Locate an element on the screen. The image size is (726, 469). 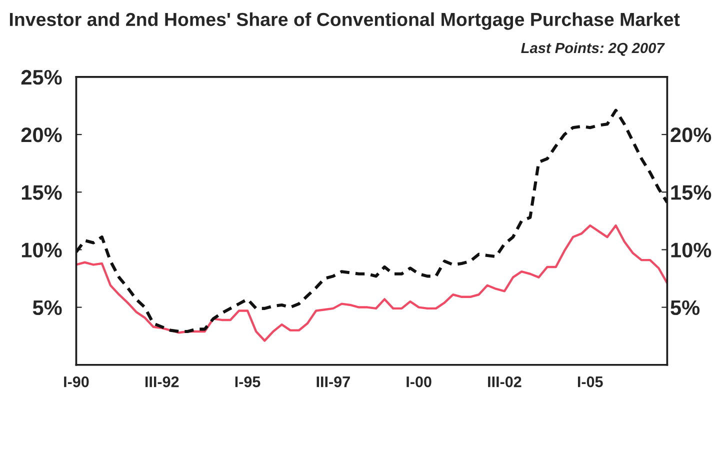
x-tick-label: I-05 is located at coordinates (590, 382).